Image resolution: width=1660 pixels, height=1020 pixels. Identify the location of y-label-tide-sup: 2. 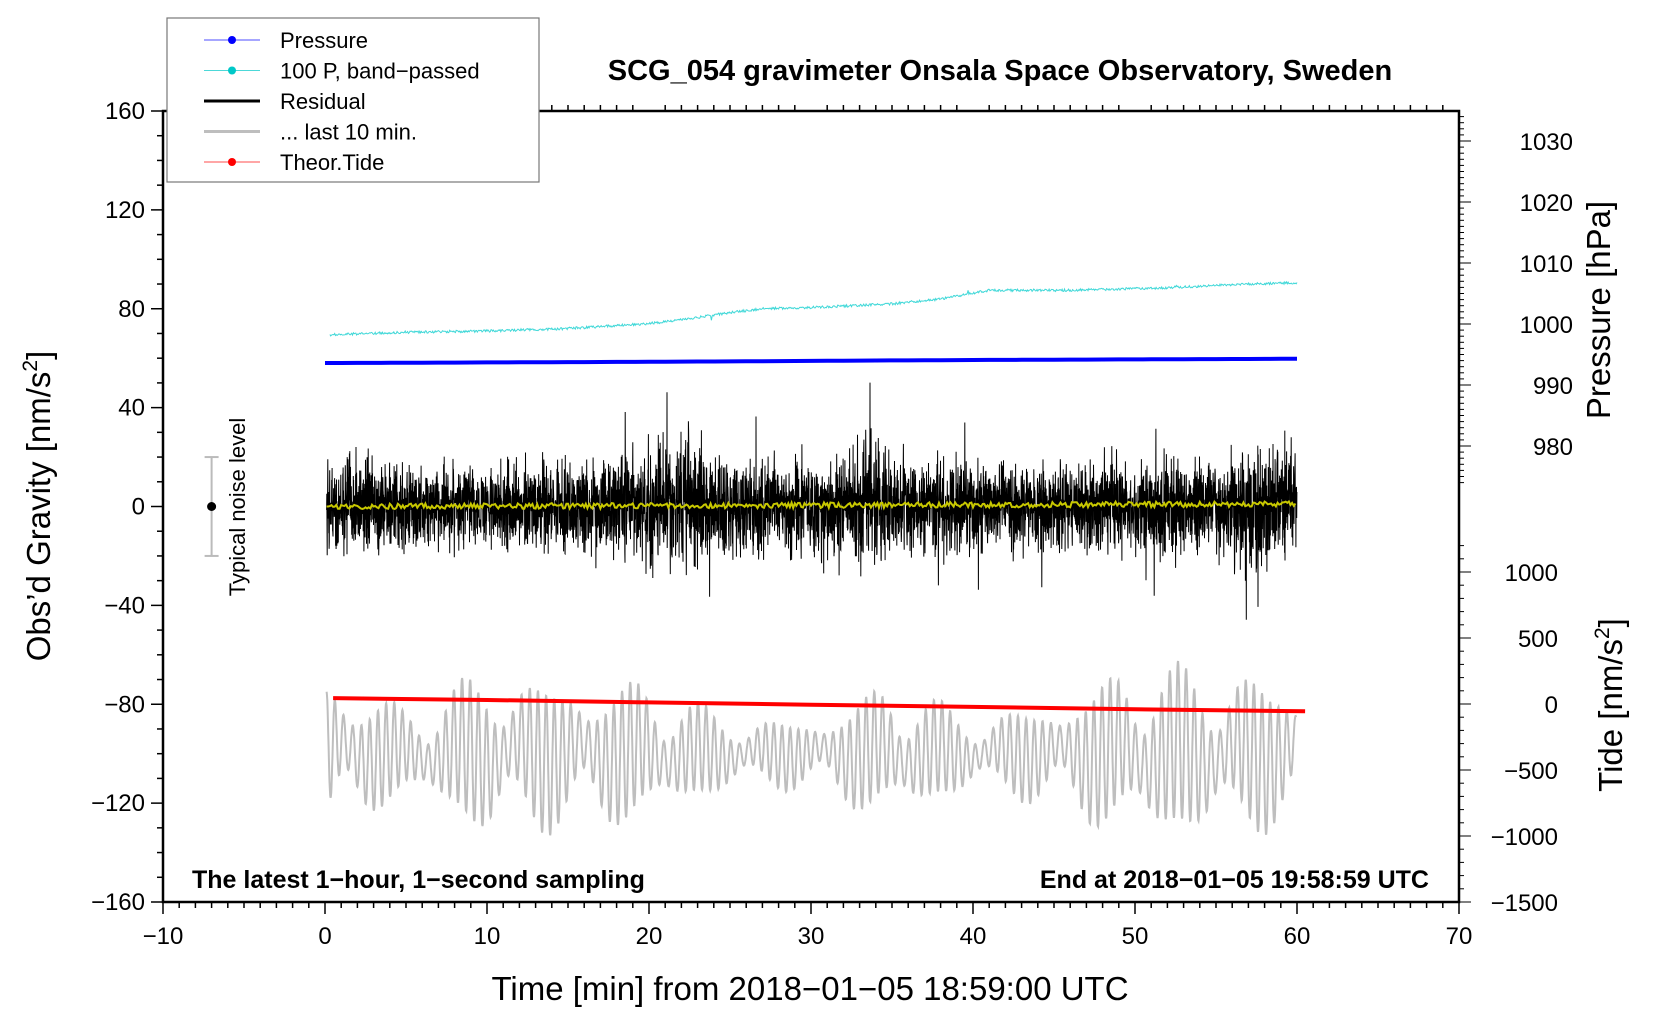
(1602, 633).